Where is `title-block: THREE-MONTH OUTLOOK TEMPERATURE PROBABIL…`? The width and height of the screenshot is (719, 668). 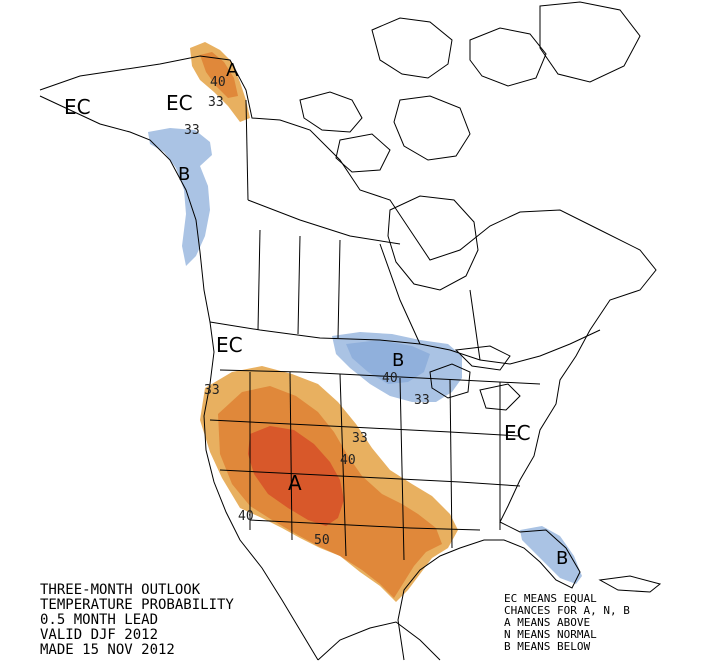 title-block: THREE-MONTH OUTLOOK TEMPERATURE PROBABIL… is located at coordinates (137, 620).